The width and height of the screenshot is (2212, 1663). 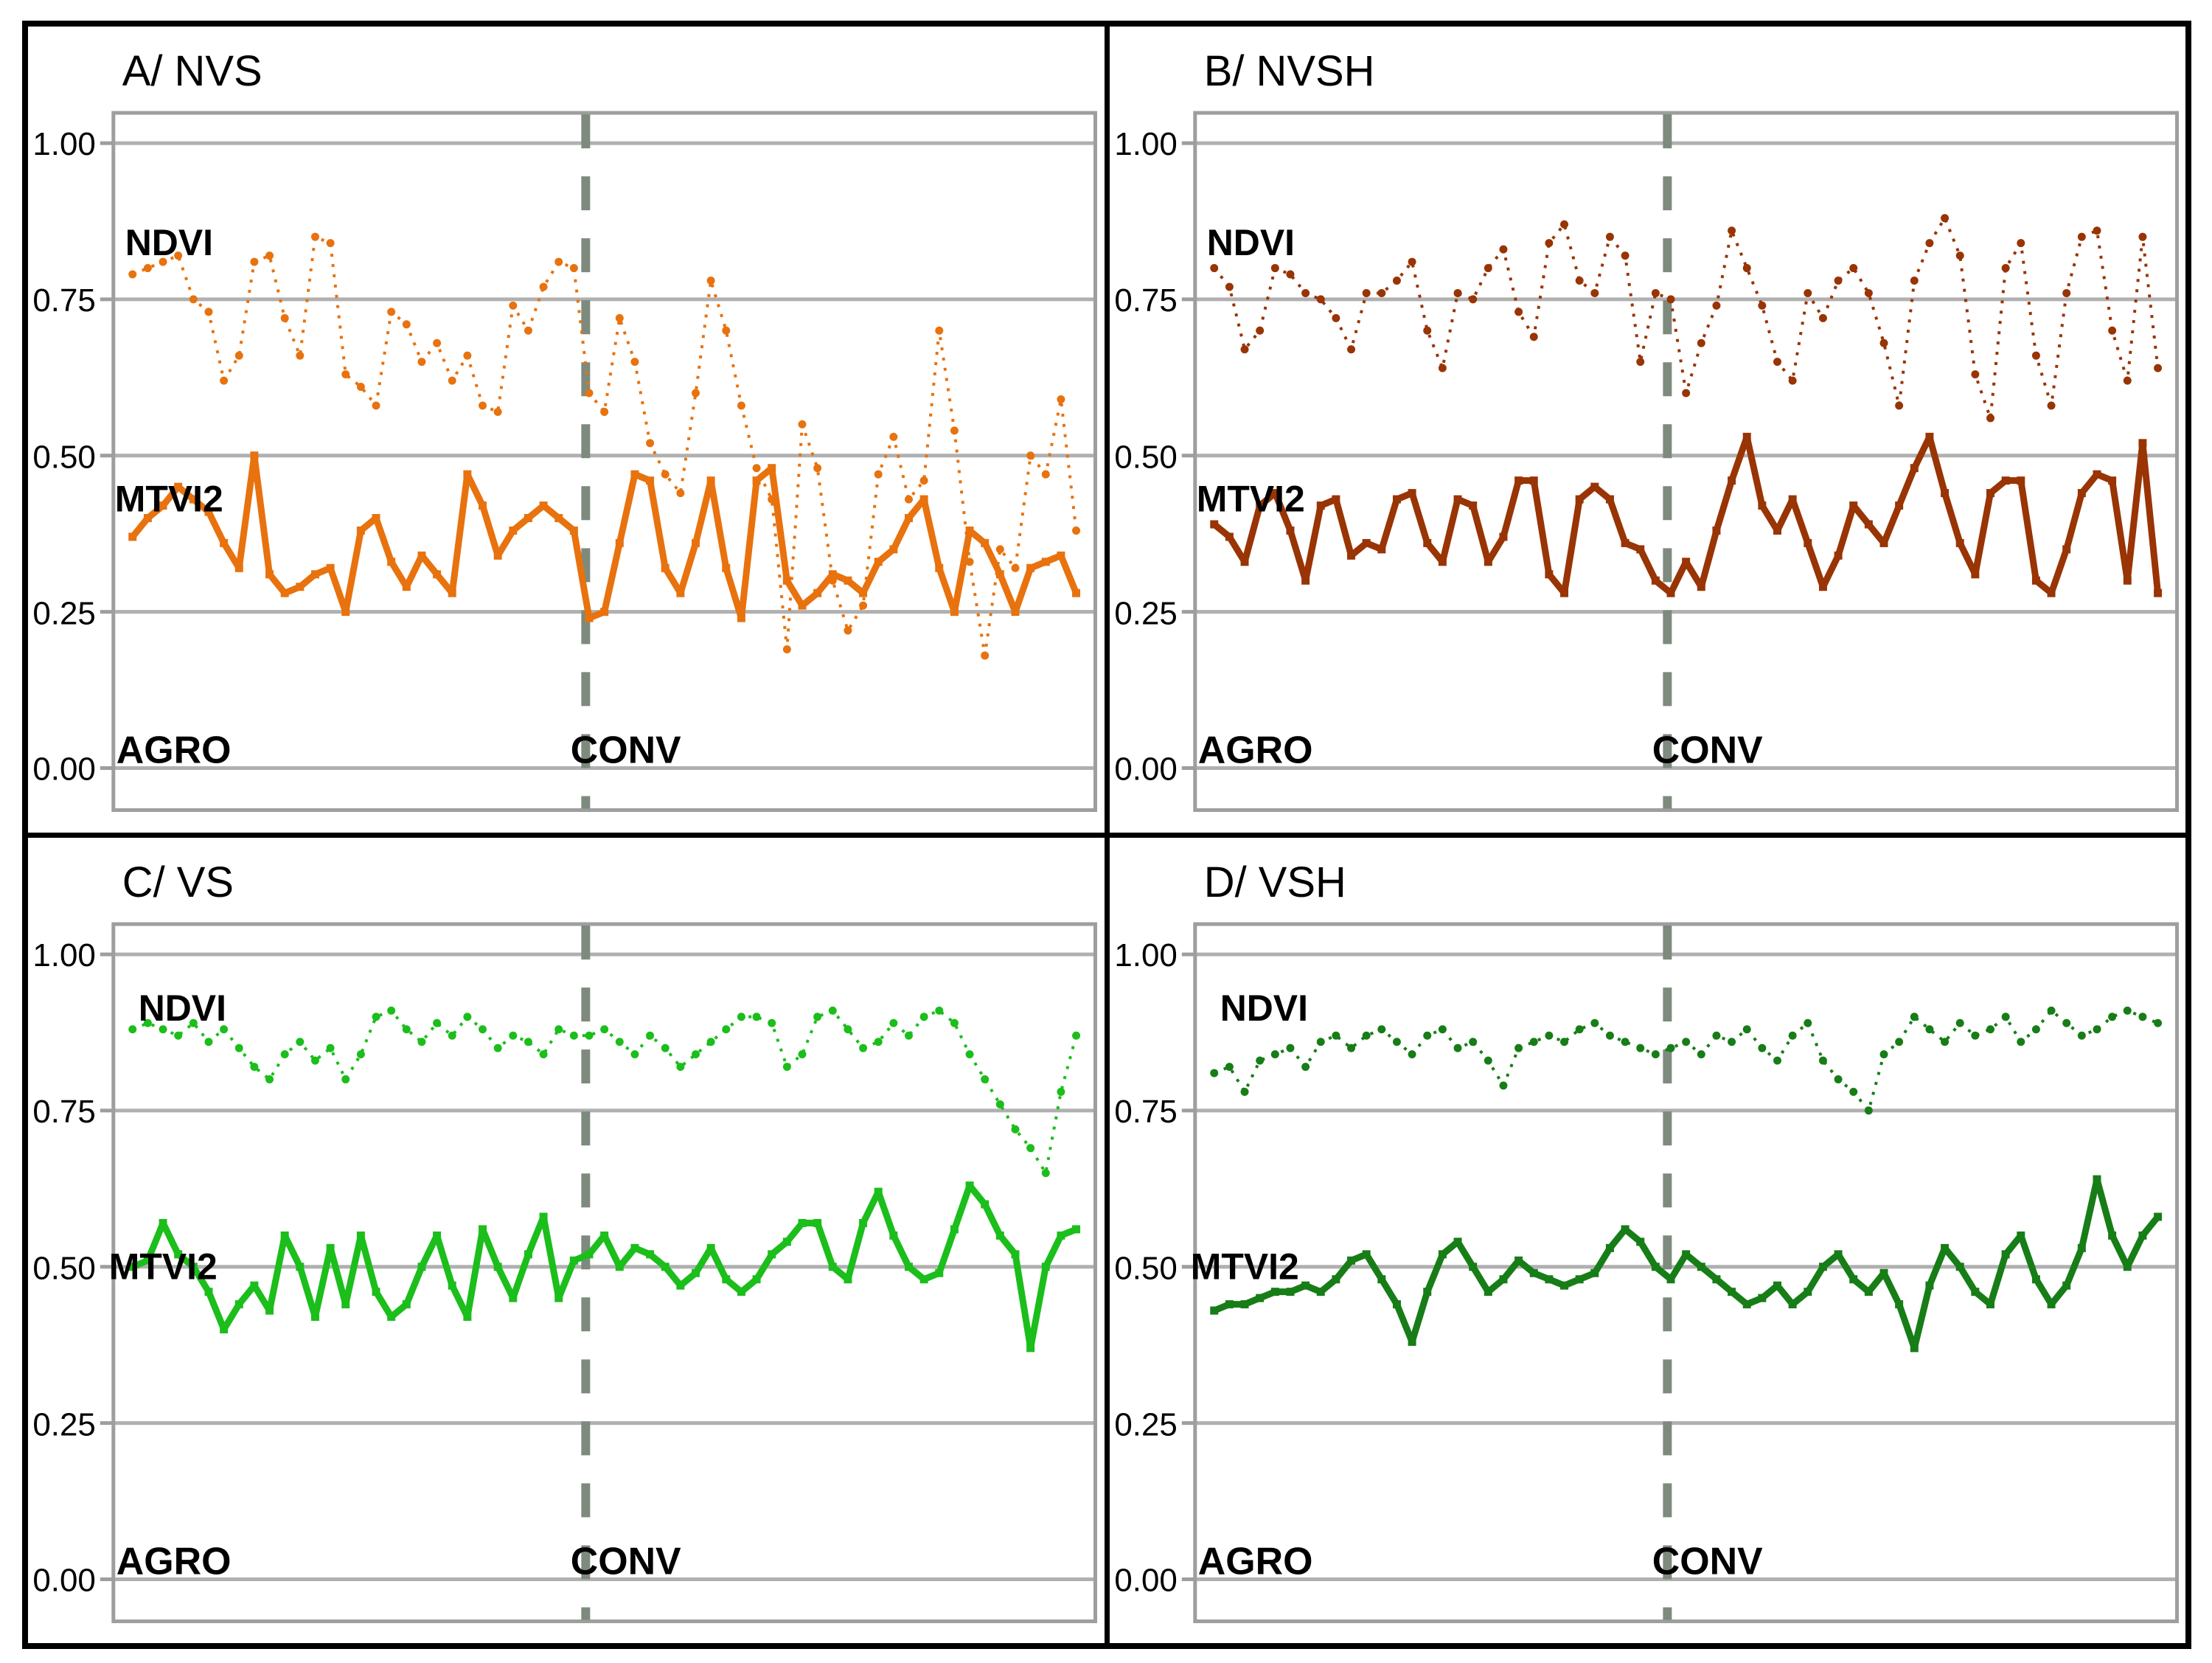 What do you see at coordinates (1288, 71) in the screenshot?
I see `panel-title: B/ NVSH` at bounding box center [1288, 71].